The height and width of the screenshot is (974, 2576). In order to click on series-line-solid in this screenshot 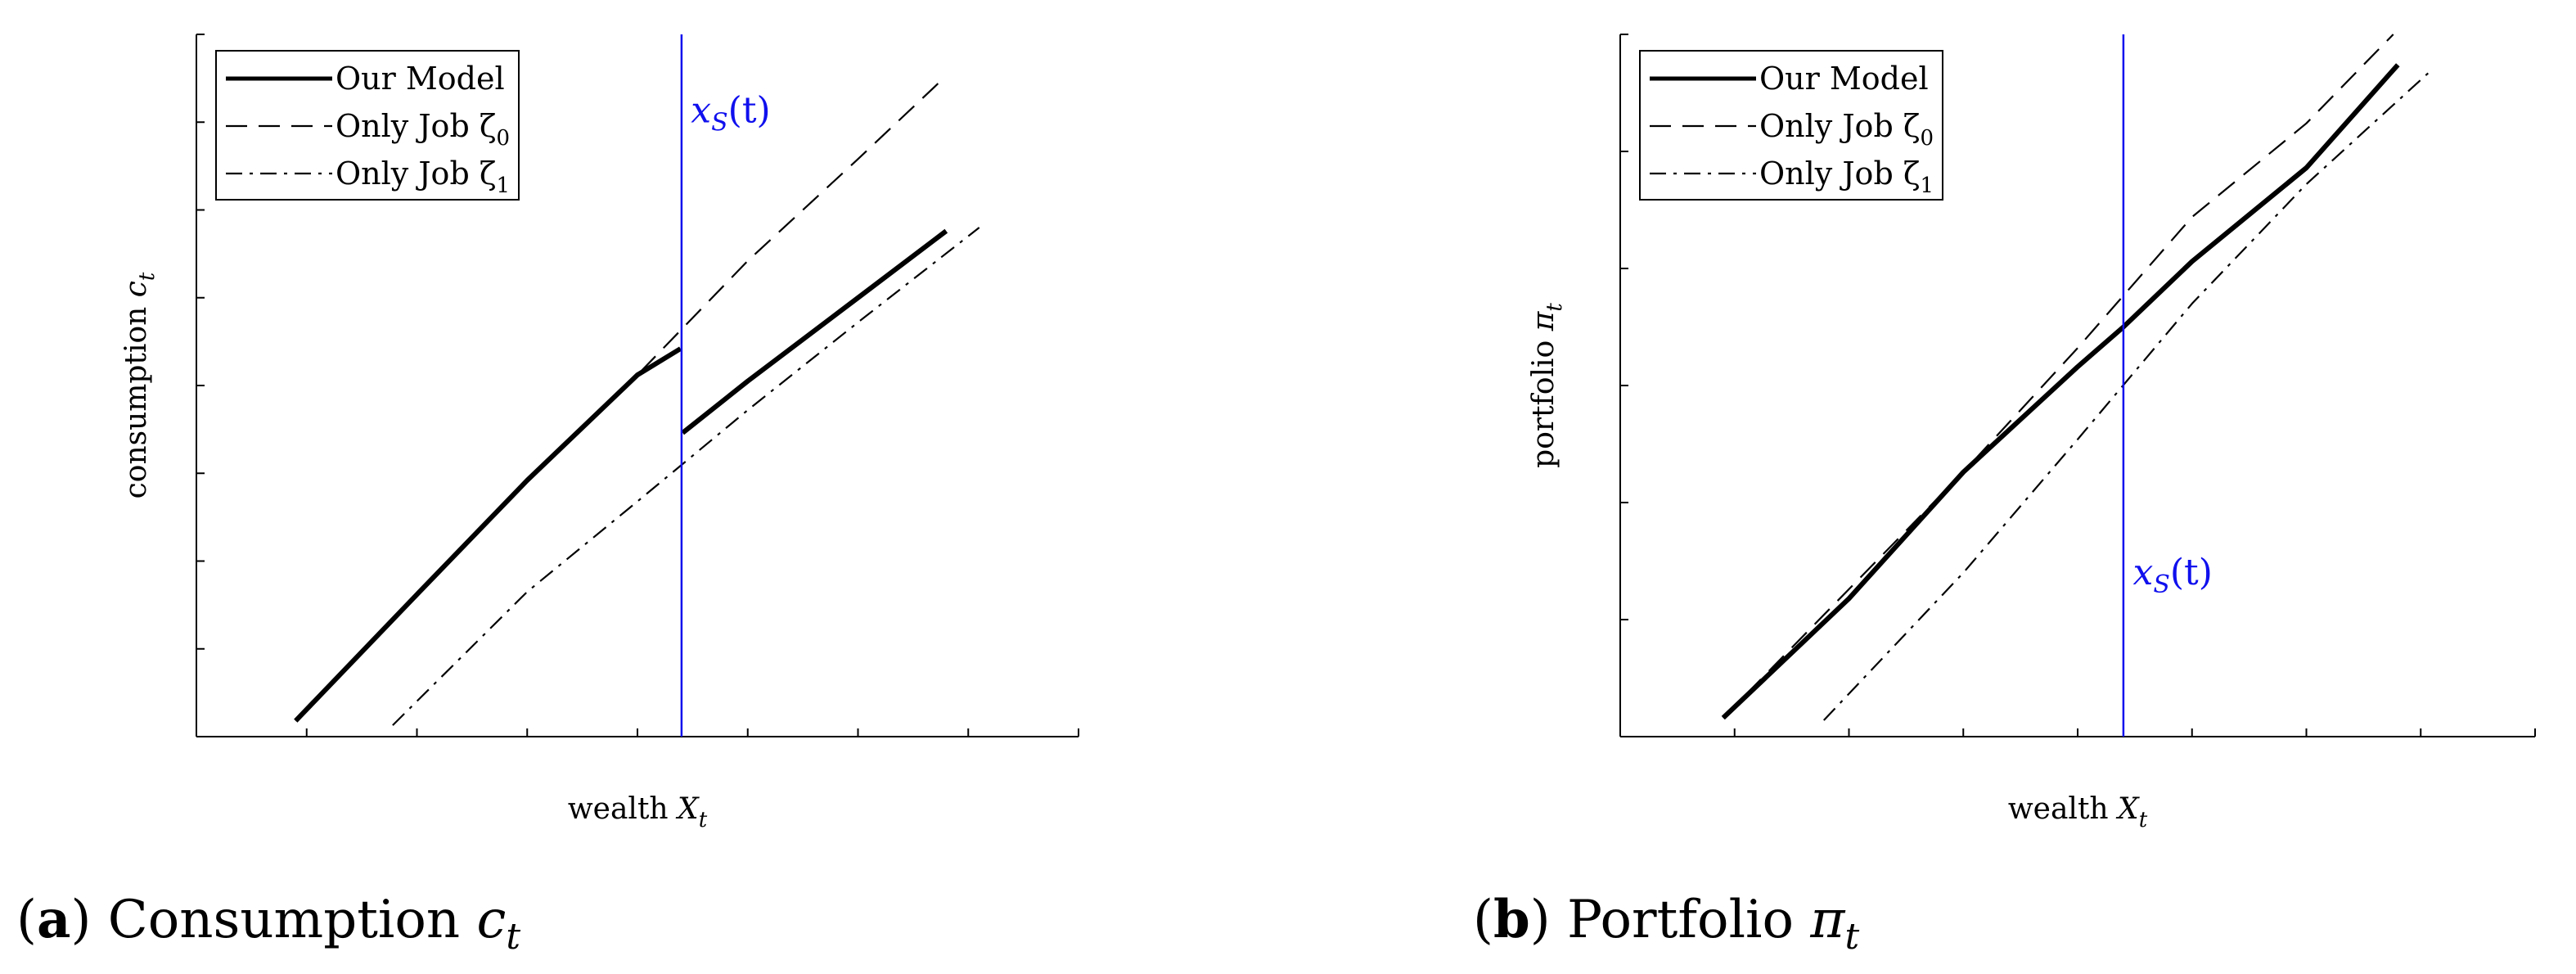, I will do `click(814, 331)`.